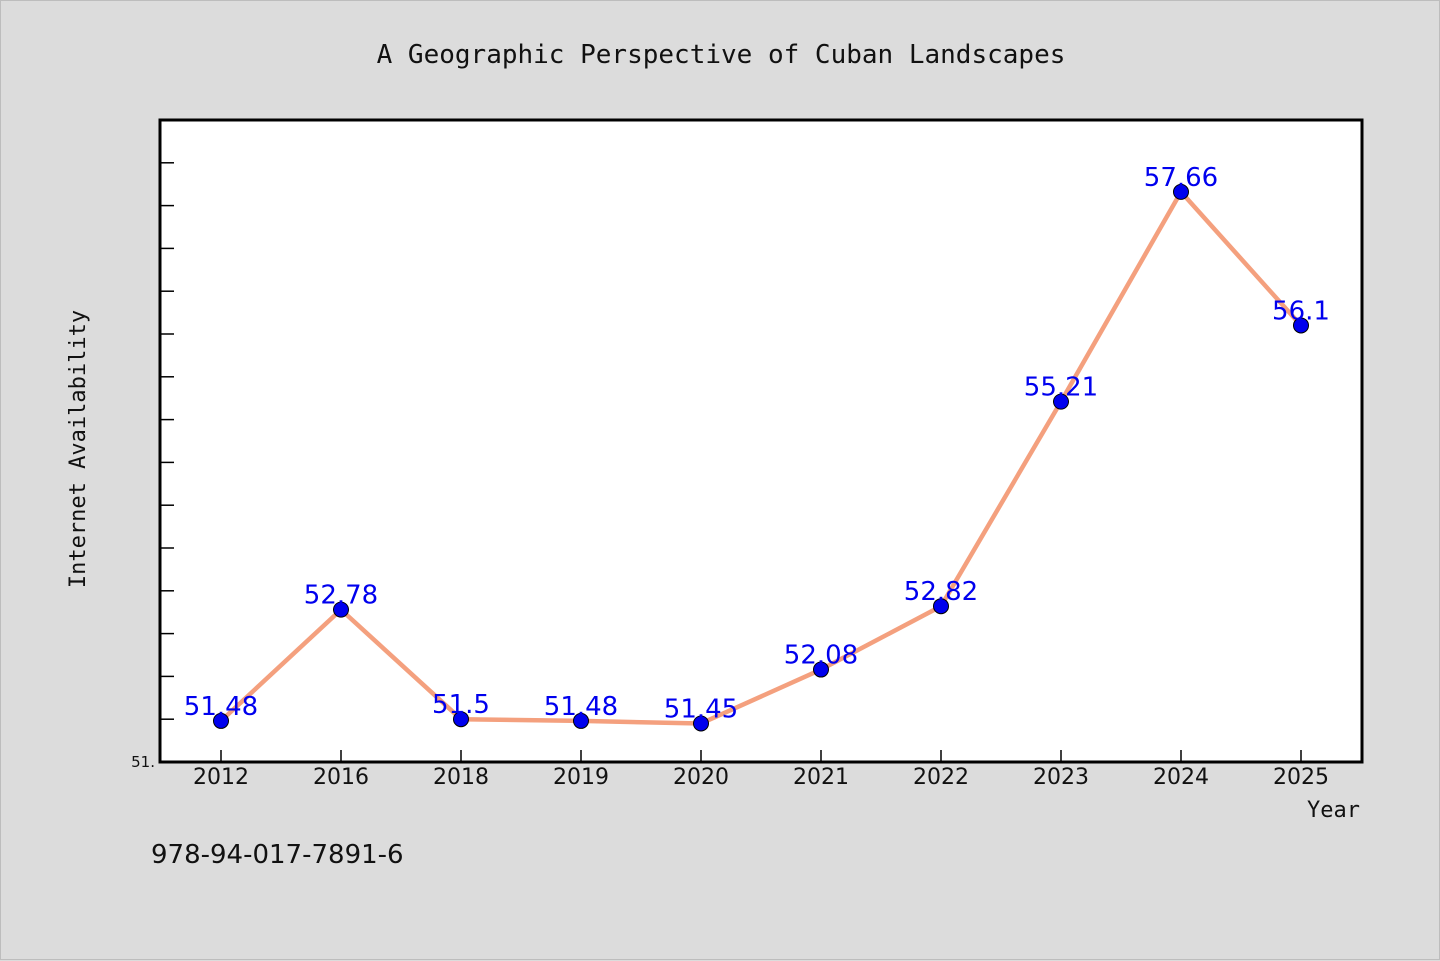 The width and height of the screenshot is (1440, 961). I want to click on x-tick-label: 2023, so click(1061, 777).